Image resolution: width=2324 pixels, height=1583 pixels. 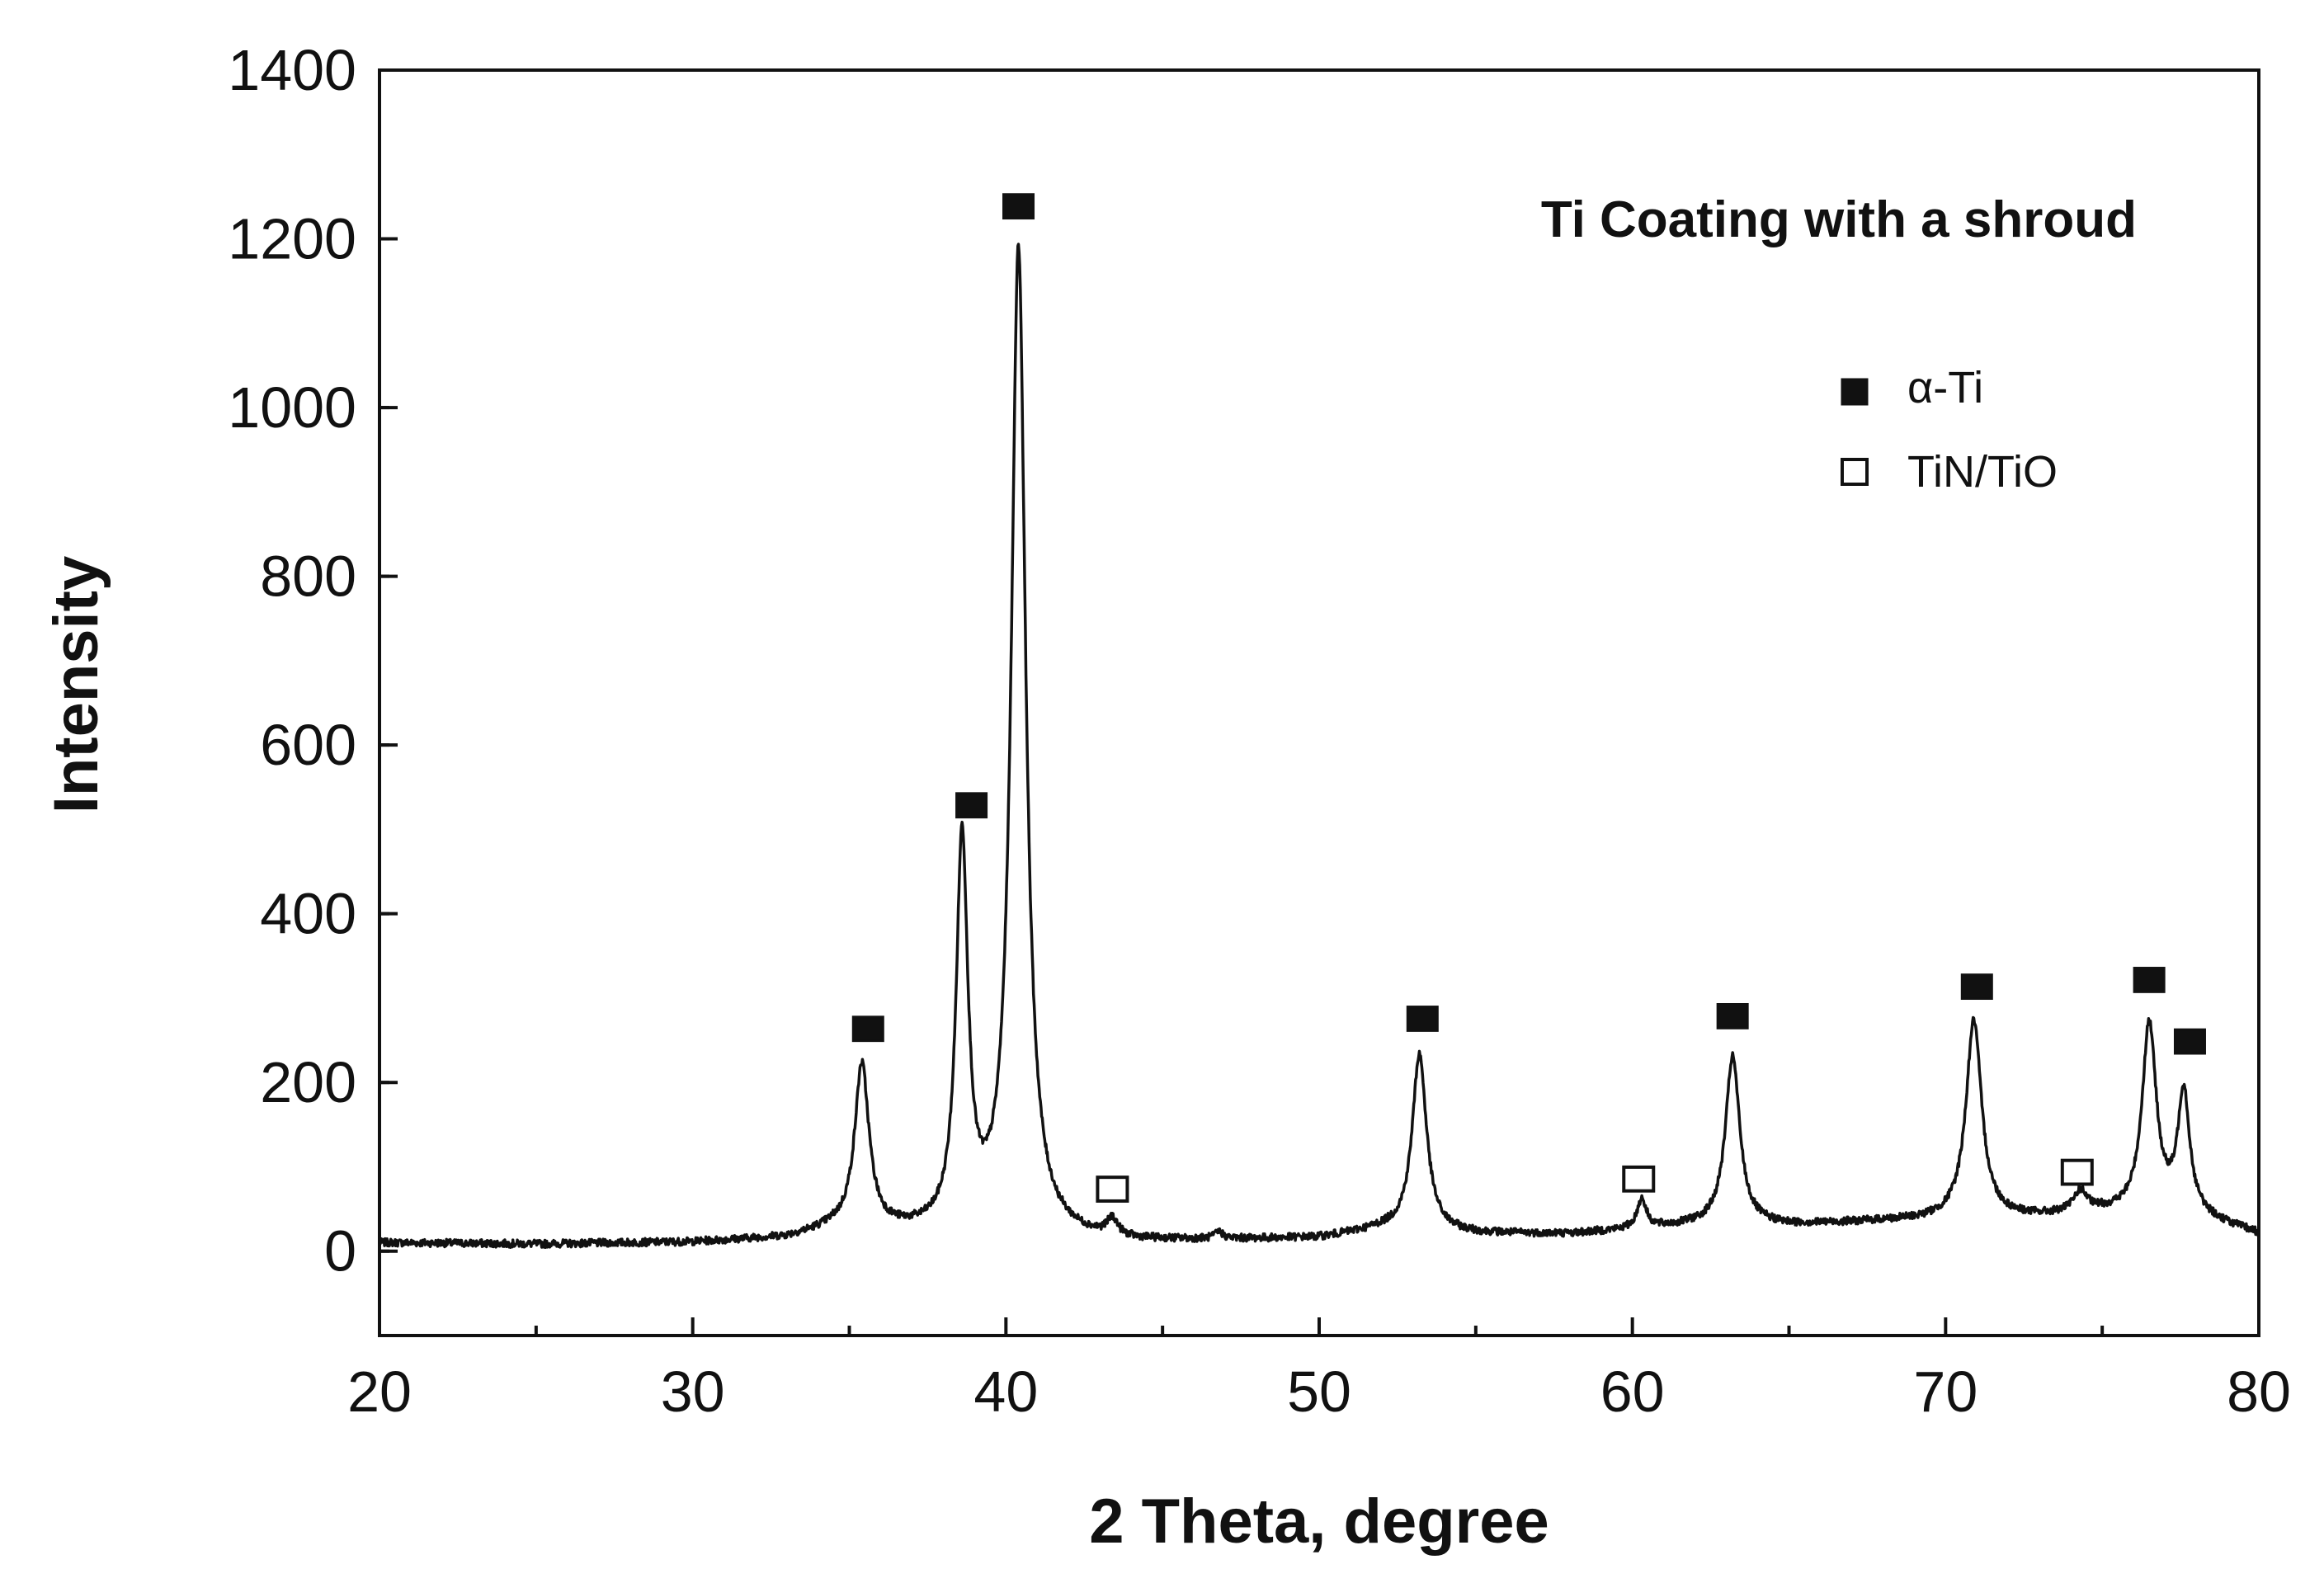 What do you see at coordinates (340, 1251) in the screenshot?
I see `y-tick-label: 0` at bounding box center [340, 1251].